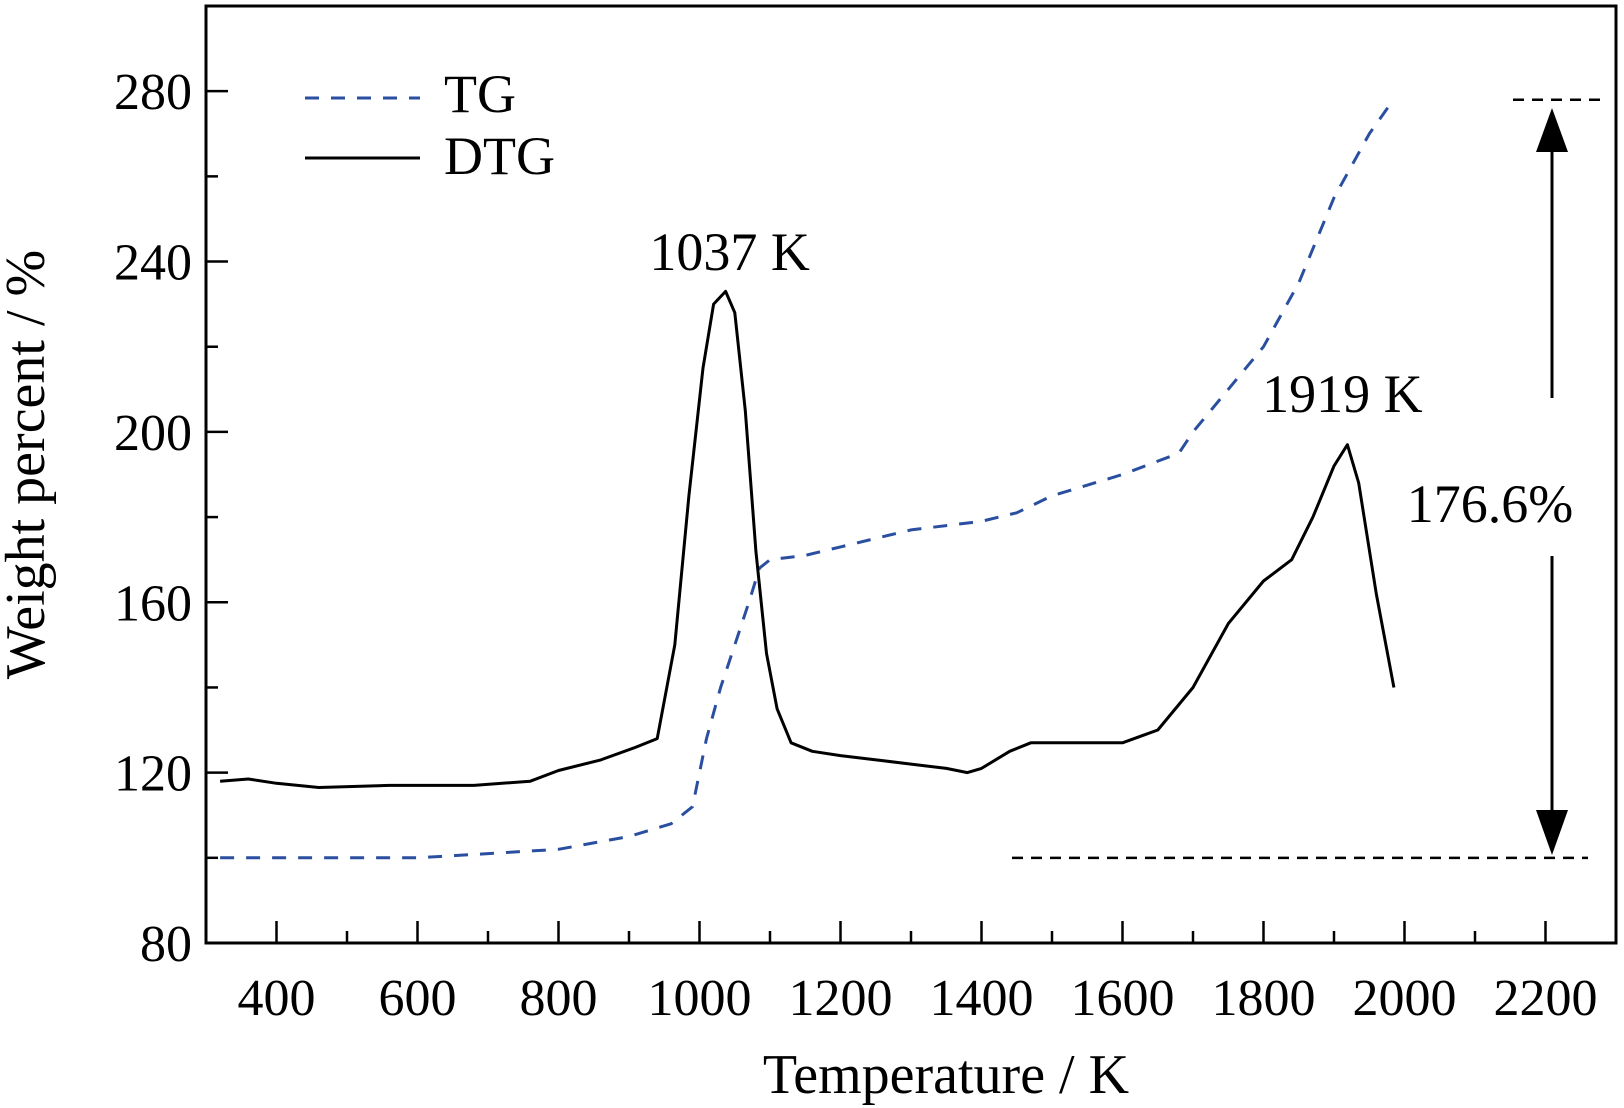 The height and width of the screenshot is (1108, 1624). I want to click on x-tick-label: 1600, so click(1123, 998).